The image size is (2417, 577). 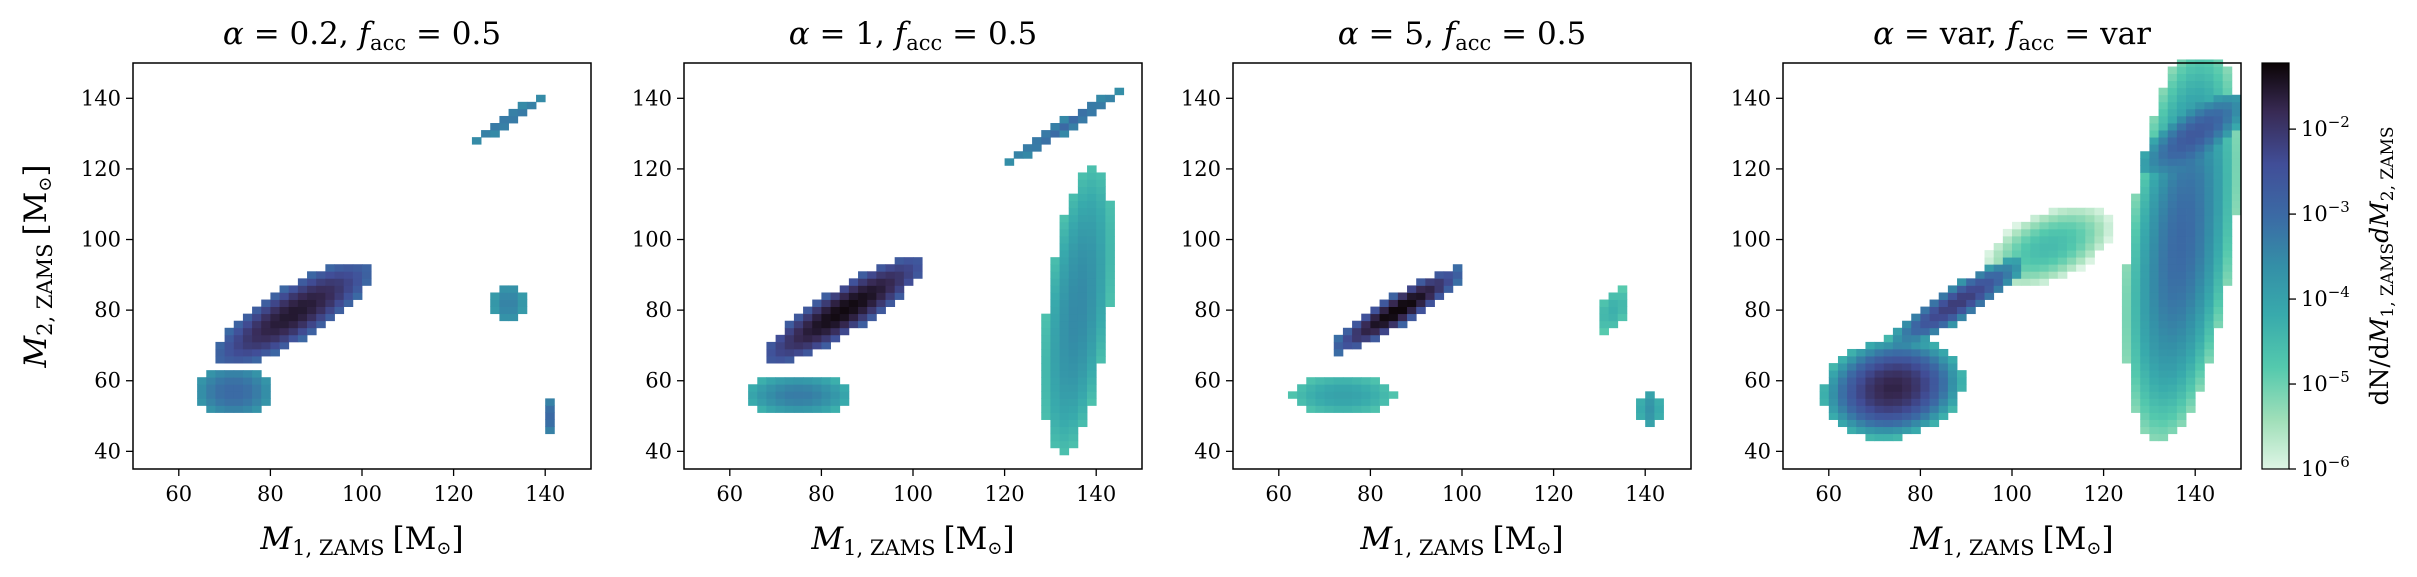 What do you see at coordinates (658, 381) in the screenshot?
I see `y-tick-label: 60` at bounding box center [658, 381].